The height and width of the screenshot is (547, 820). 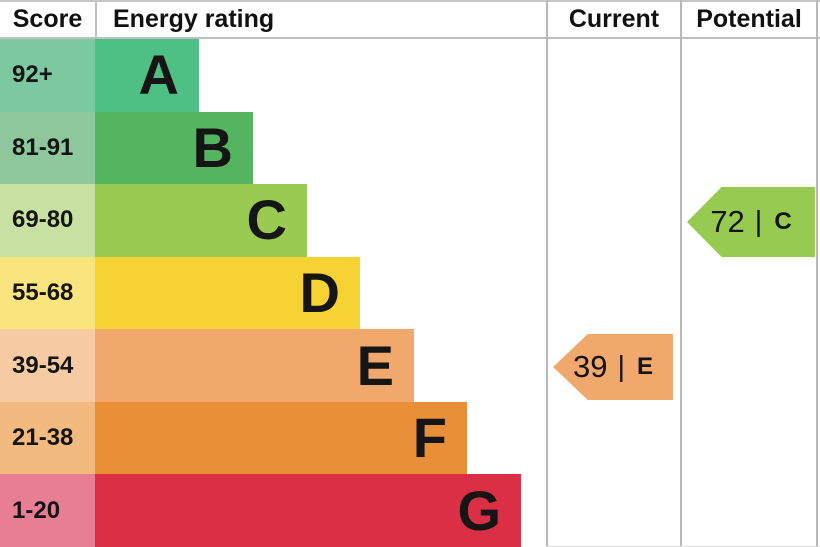 I want to click on score-range-cell-d: 55-68, so click(x=47, y=293).